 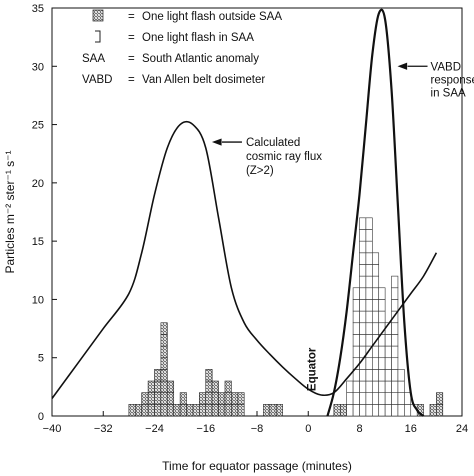 What do you see at coordinates (452, 80) in the screenshot?
I see `vabd-annotation-text: response` at bounding box center [452, 80].